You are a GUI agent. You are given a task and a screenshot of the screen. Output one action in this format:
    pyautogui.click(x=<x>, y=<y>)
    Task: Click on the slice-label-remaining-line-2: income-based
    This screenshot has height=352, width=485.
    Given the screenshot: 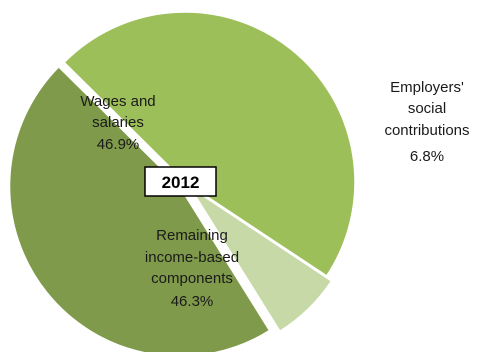 What is the action you would take?
    pyautogui.click(x=192, y=257)
    